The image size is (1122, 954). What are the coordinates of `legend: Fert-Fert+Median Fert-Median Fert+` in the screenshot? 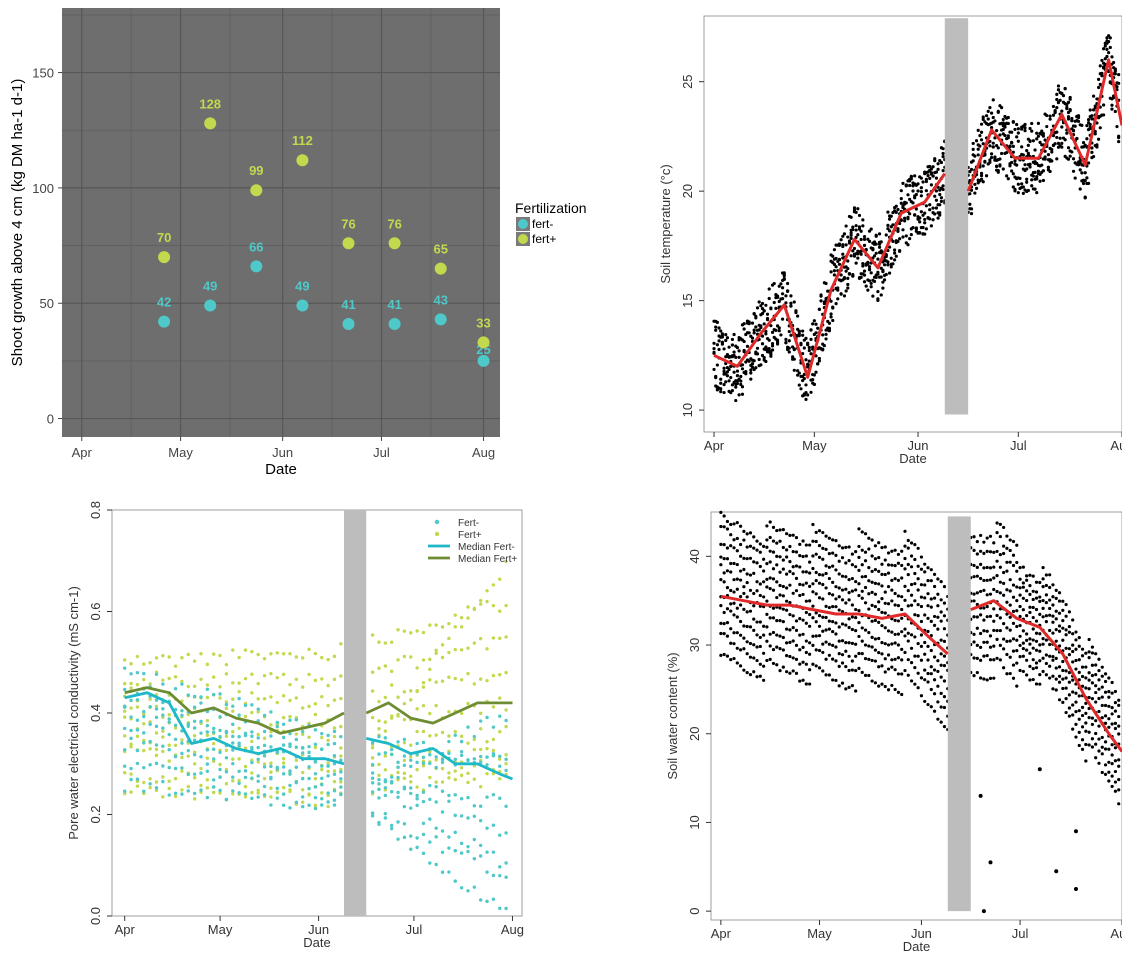 It's located at (472, 541).